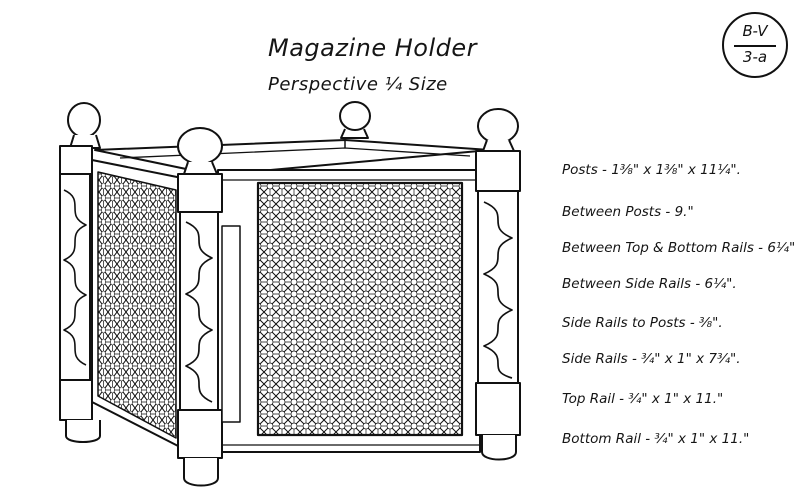 Image resolution: width=800 pixels, height=492 pixels. Describe the element at coordinates (656, 439) in the screenshot. I see `spec-bottom-rail: Bottom Rail - ¾" x 1" x 11."` at that location.